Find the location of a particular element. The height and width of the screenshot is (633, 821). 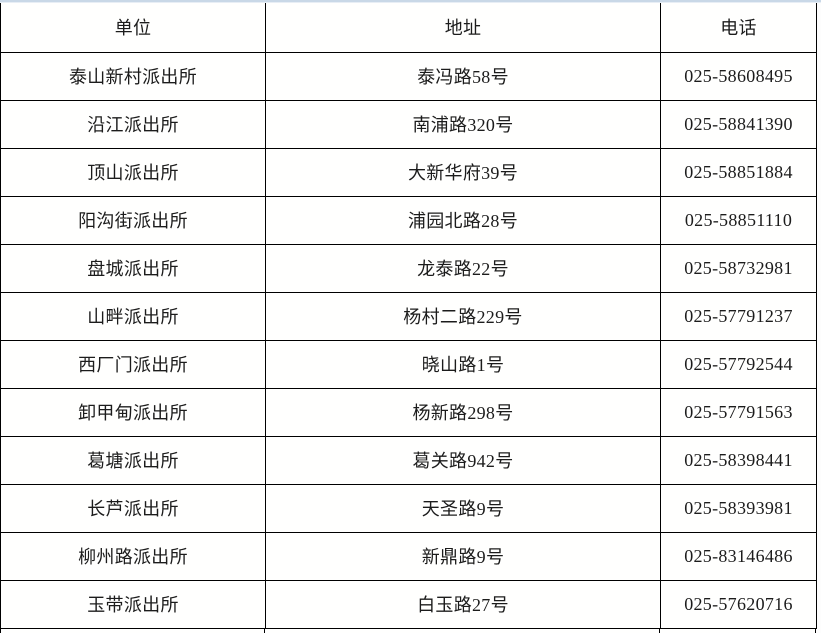

phone-cell: 025-58851884 is located at coordinates (738, 172).